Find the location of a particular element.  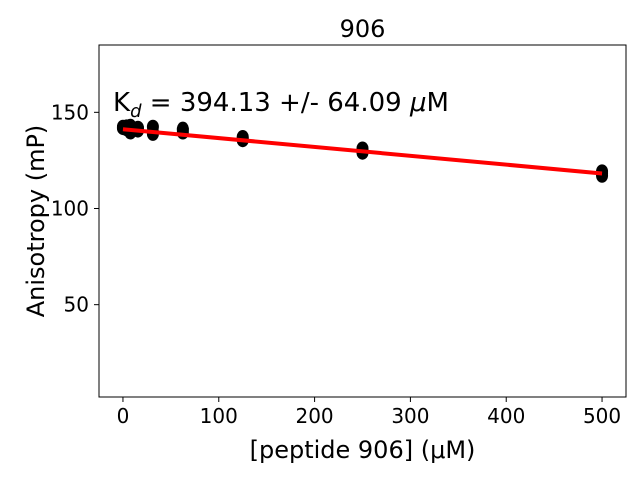

x-tick-label: 100 is located at coordinates (219, 416).